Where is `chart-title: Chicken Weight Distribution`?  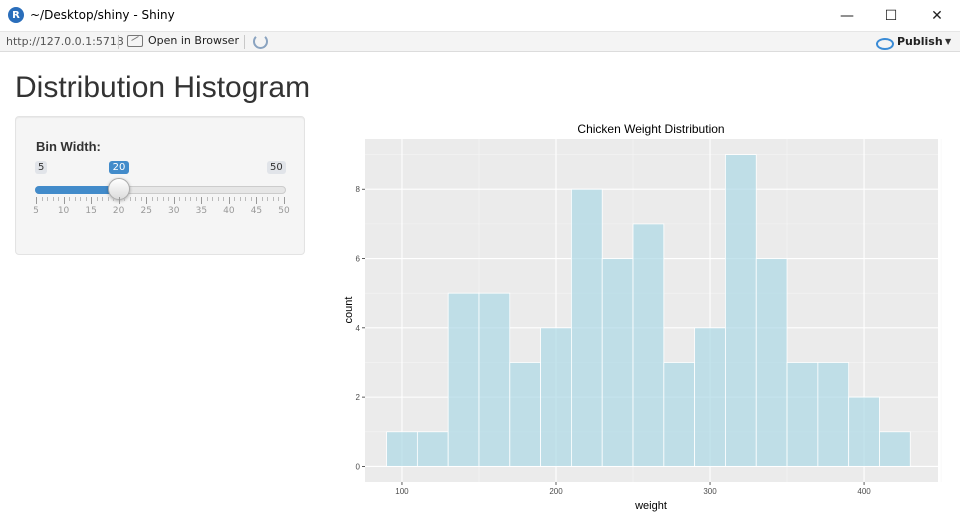
chart-title: Chicken Weight Distribution is located at coordinates (650, 129).